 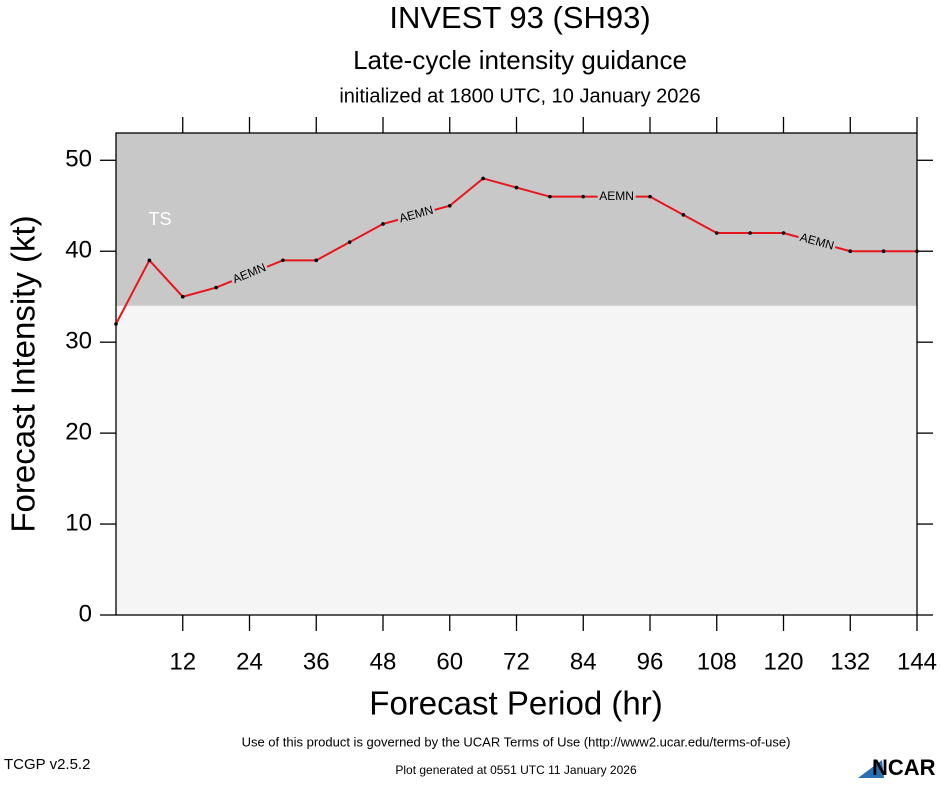 What do you see at coordinates (47, 764) in the screenshot?
I see `version: TCGP v2.5.2` at bounding box center [47, 764].